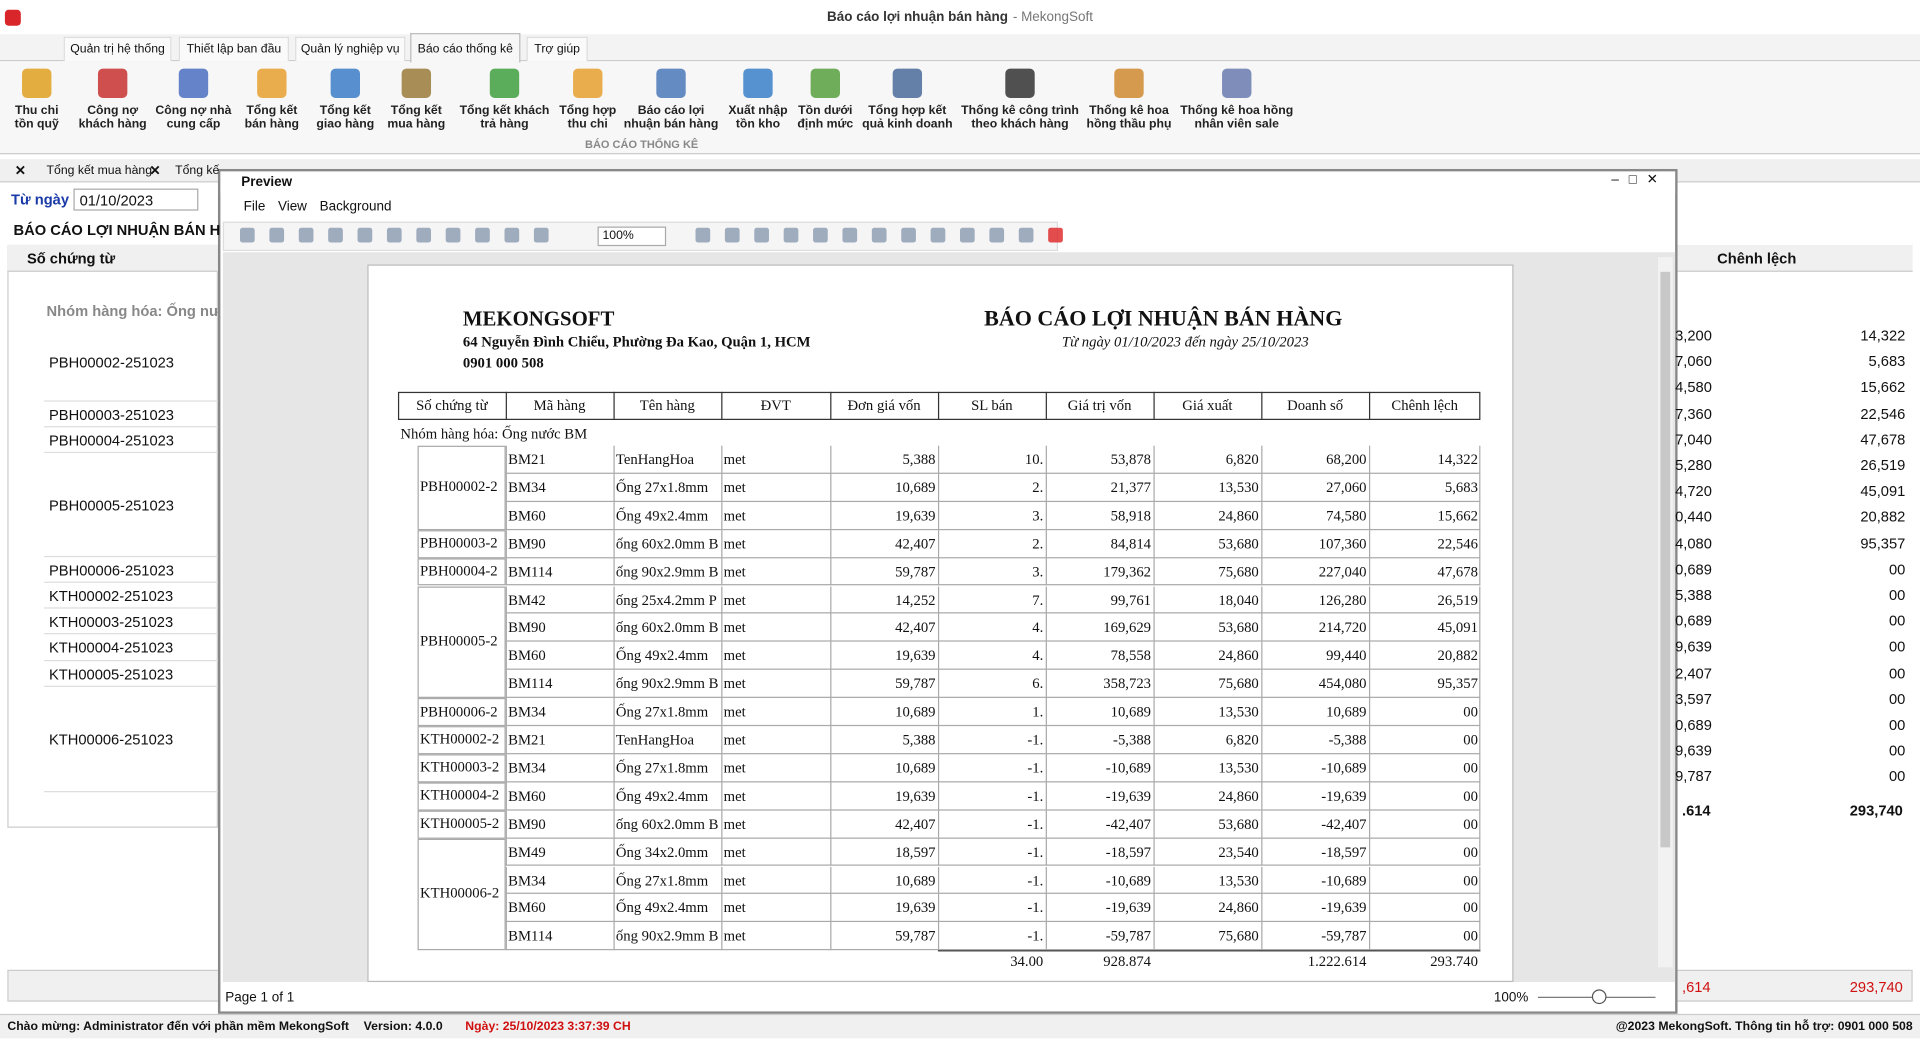 This screenshot has width=1920, height=1039. Describe the element at coordinates (662, 711) in the screenshot. I see `report-cell: Ống 27x1.8mm` at that location.